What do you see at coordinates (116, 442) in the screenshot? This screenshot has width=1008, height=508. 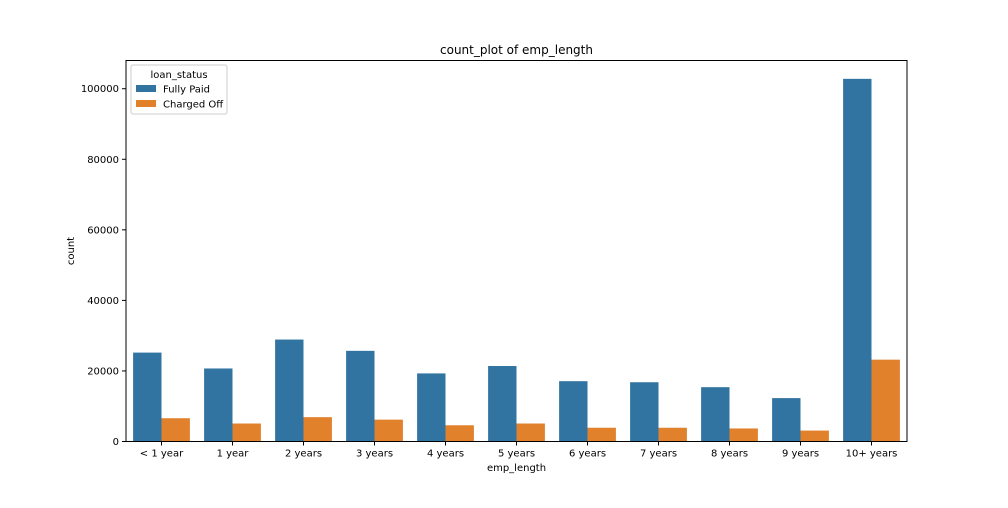 I see `y-tick-label: 0` at bounding box center [116, 442].